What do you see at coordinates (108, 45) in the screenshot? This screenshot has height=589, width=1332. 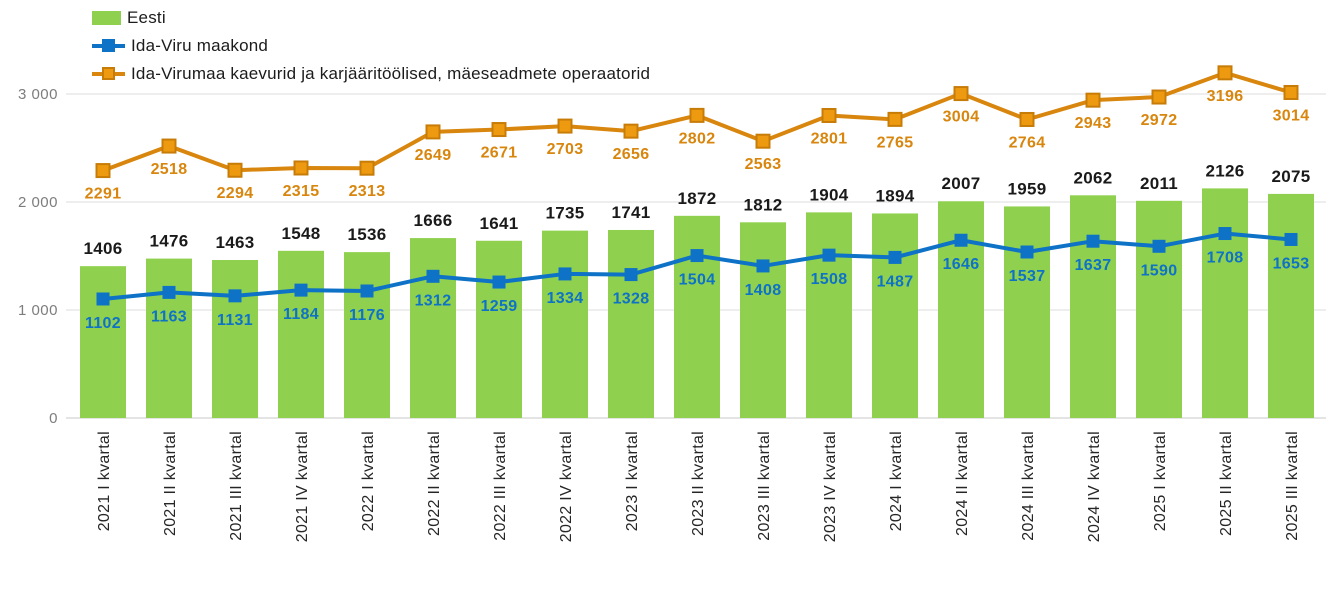 I see `line-square-swatch-icon` at bounding box center [108, 45].